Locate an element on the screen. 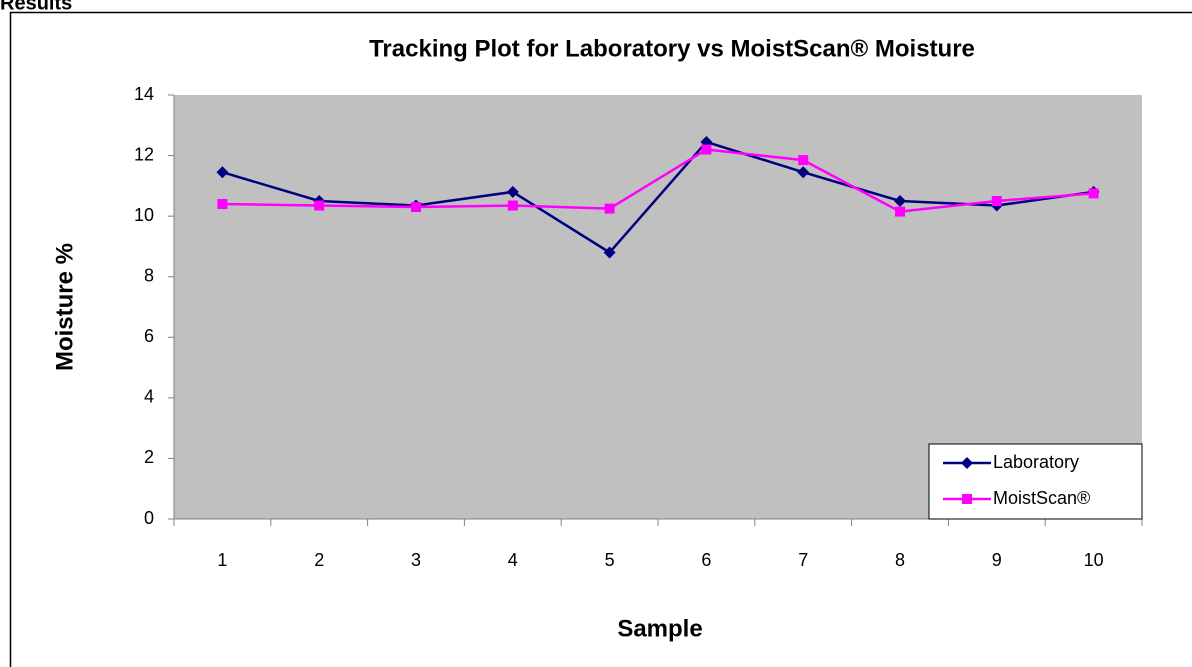  x-tick-label: 6 is located at coordinates (706, 560).